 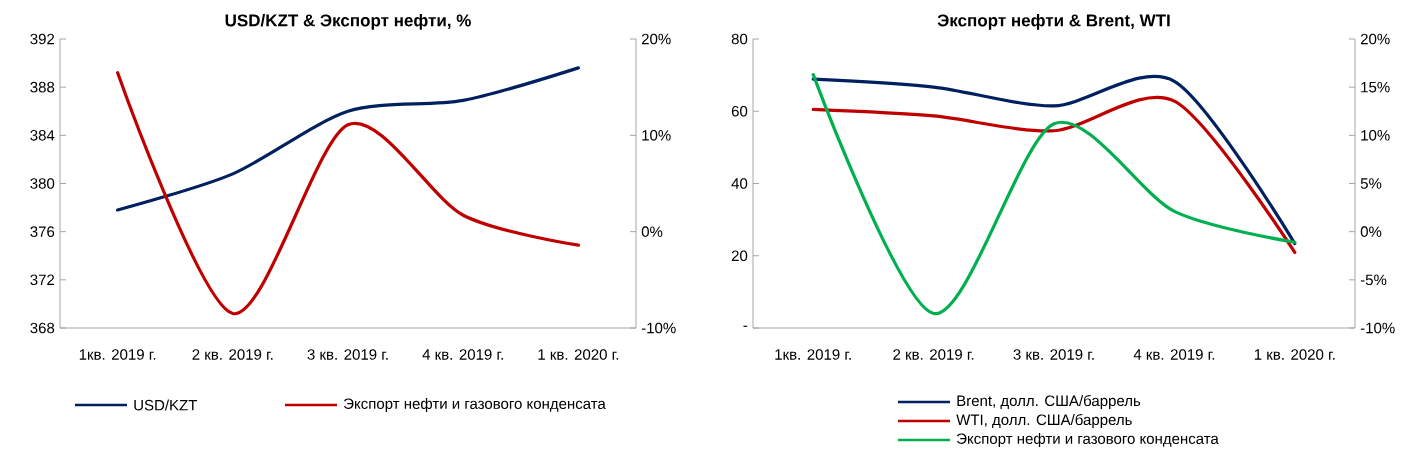 I want to click on y-tick-label: 20, so click(x=739, y=256).